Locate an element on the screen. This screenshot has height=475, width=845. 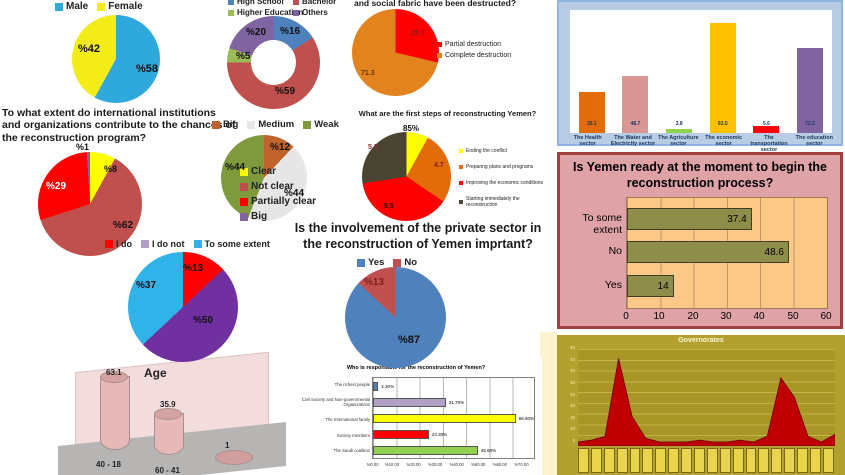
legend-item-clear: Clear is located at coordinates (258, 171).